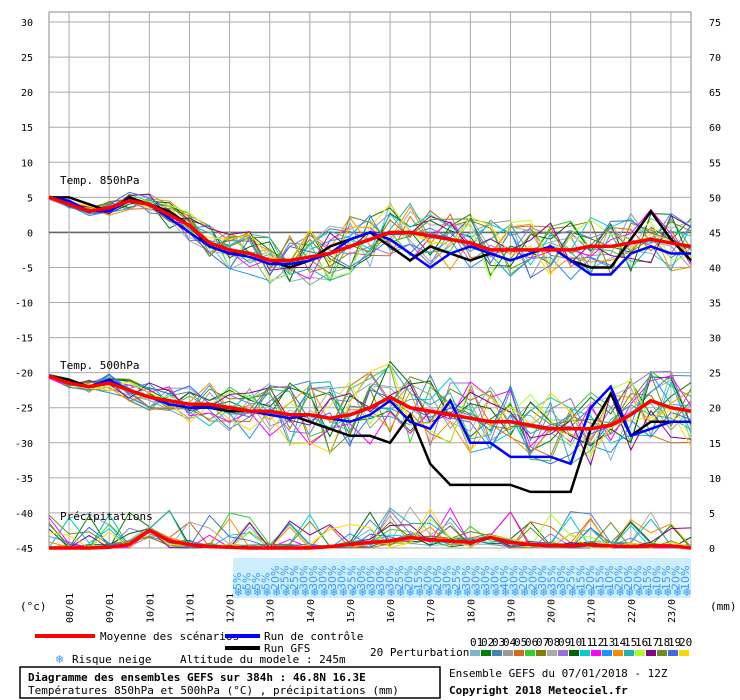  I want to click on left-tick-label: 20, so click(27, 93).